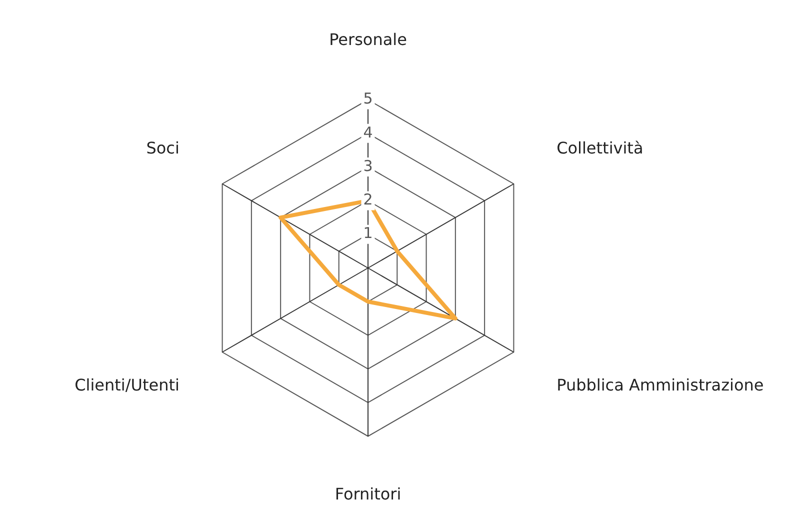 The height and width of the screenshot is (531, 808). What do you see at coordinates (368, 99) in the screenshot?
I see `y-tick-label: 5` at bounding box center [368, 99].